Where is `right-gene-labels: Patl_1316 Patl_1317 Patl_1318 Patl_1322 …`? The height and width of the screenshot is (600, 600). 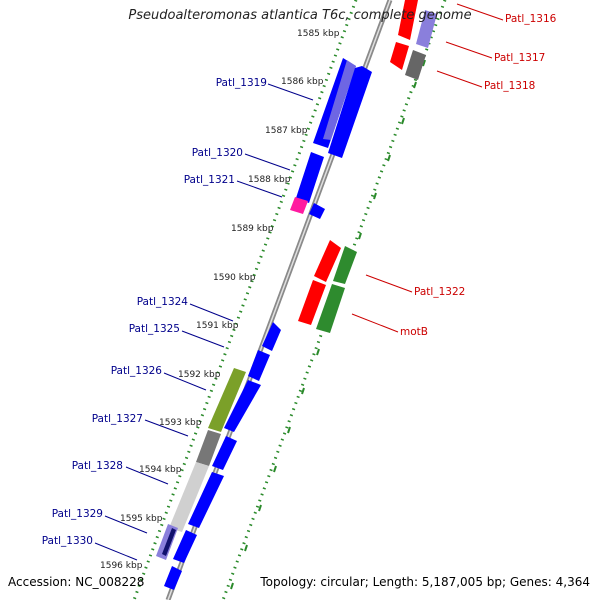 right-gene-labels: Patl_1316 Patl_1317 Patl_1318 Patl_1322 … is located at coordinates (478, 175).